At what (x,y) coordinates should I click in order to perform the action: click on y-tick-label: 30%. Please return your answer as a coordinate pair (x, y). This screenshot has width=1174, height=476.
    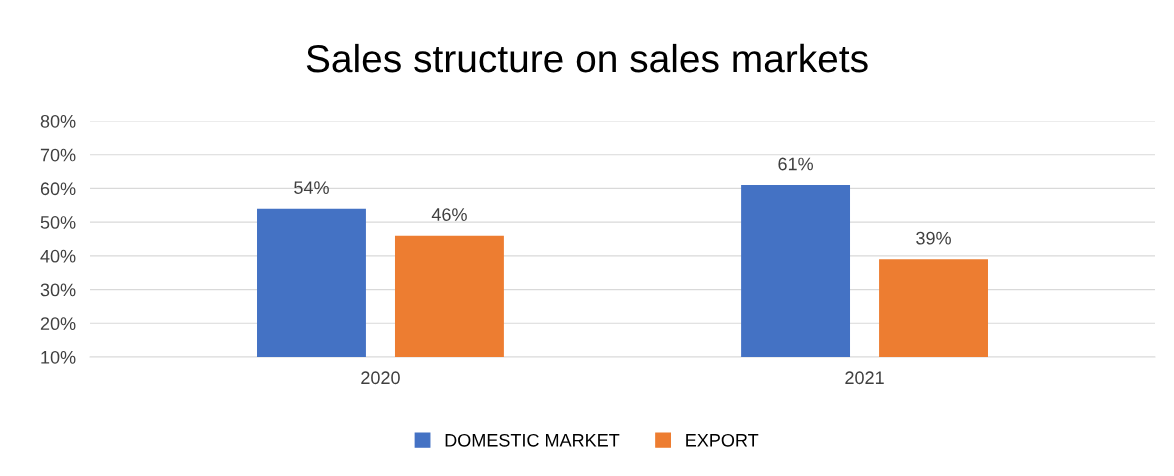
    Looking at the image, I should click on (58, 290).